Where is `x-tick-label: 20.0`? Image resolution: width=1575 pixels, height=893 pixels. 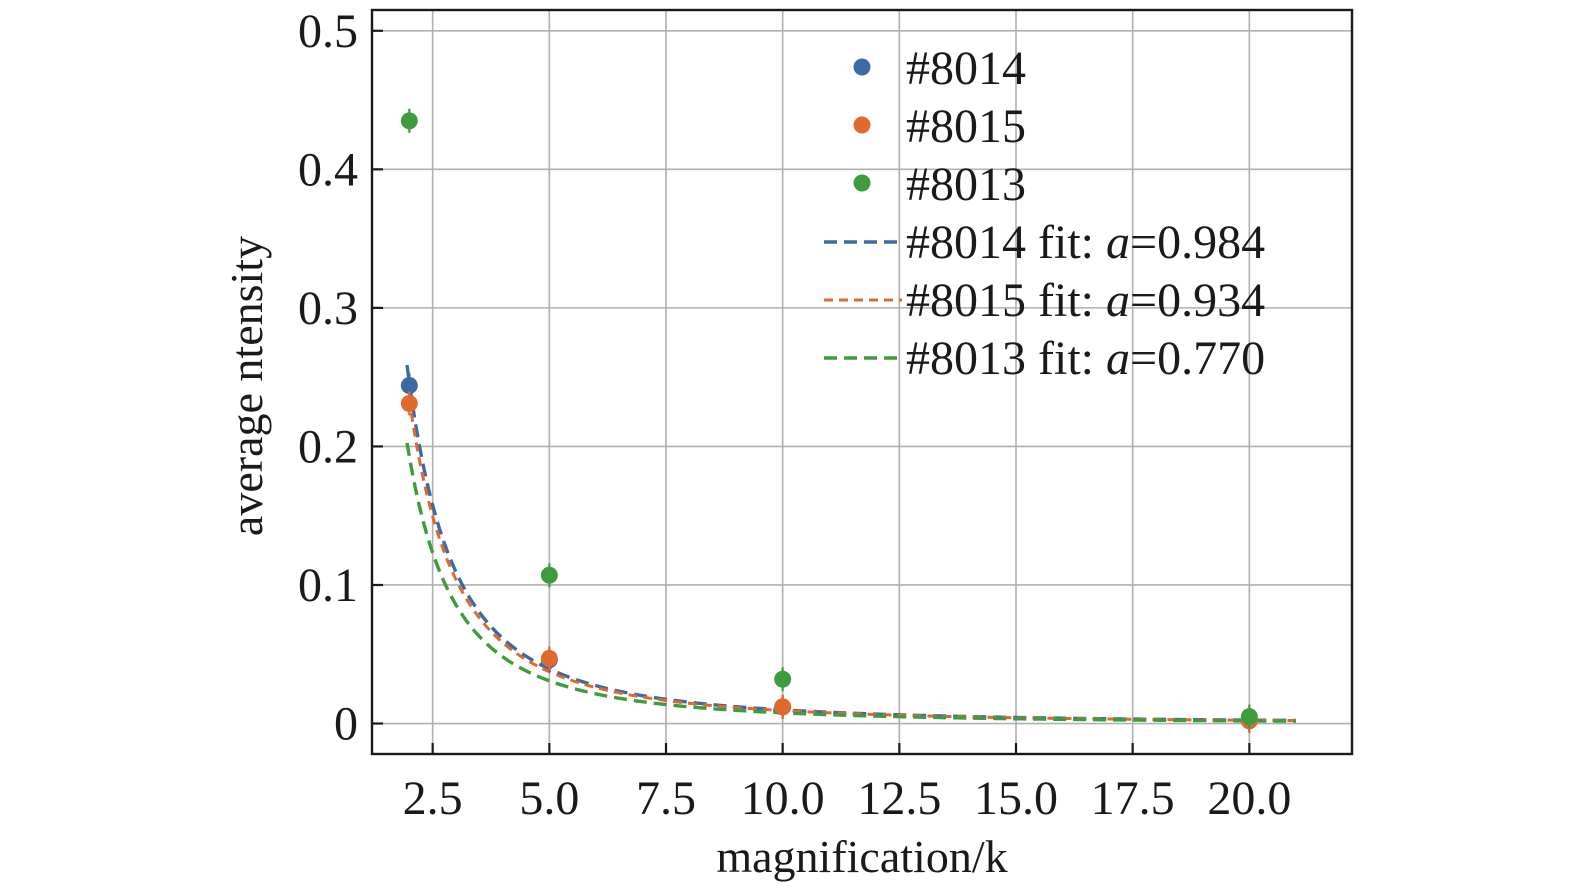
x-tick-label: 20.0 is located at coordinates (1249, 798).